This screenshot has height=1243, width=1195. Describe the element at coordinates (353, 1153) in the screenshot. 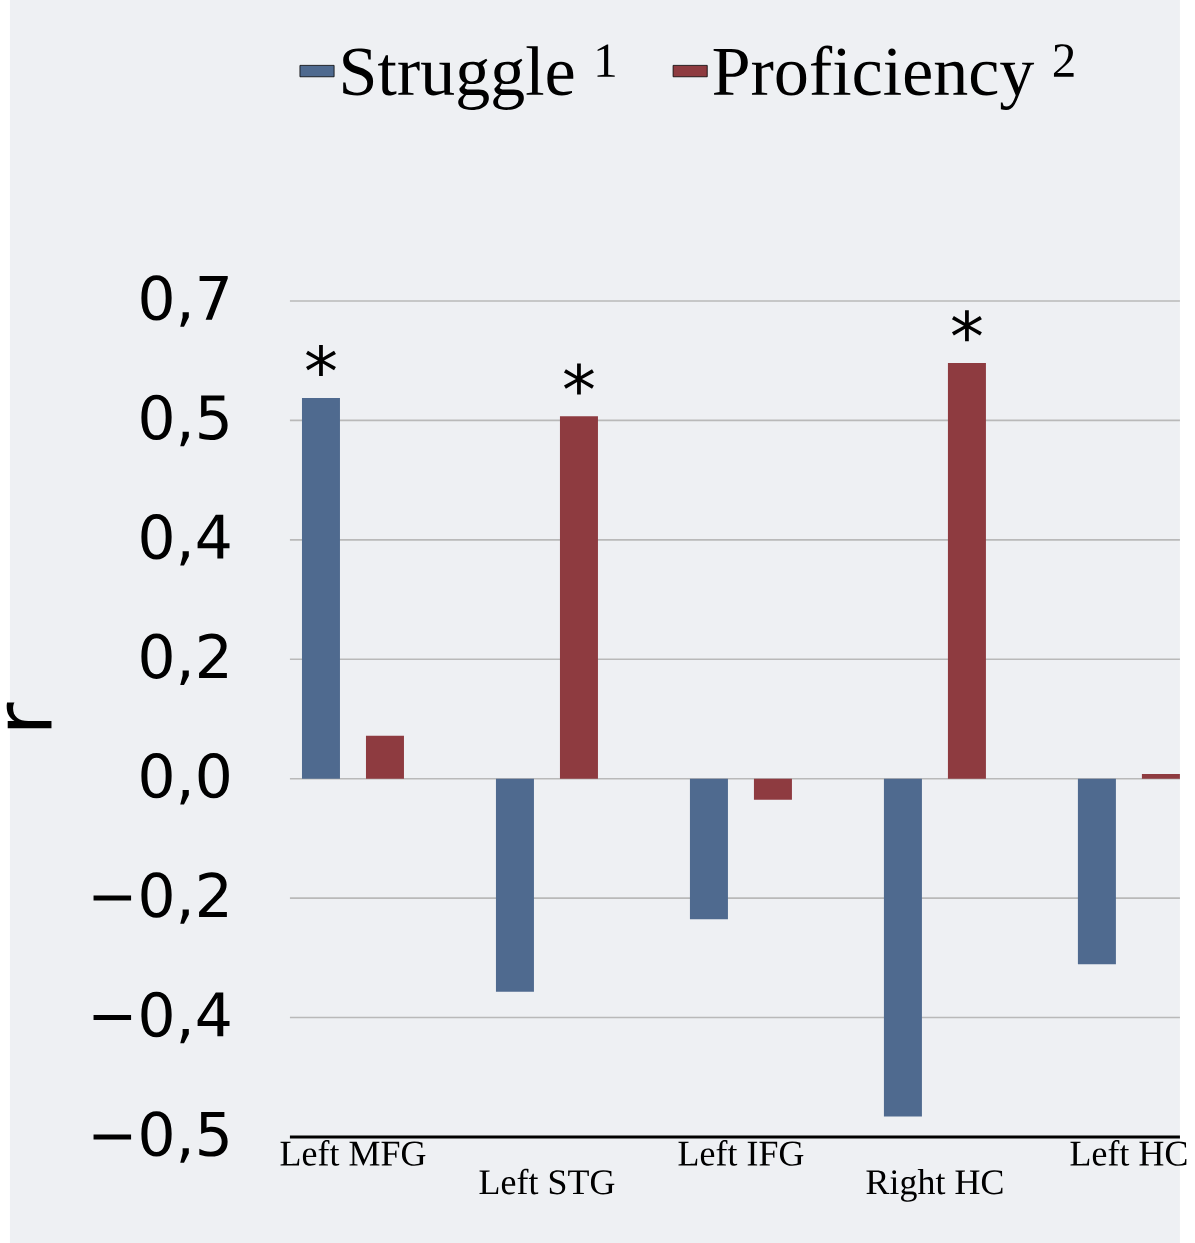

I see `x-tick-label: Left MFG` at that location.